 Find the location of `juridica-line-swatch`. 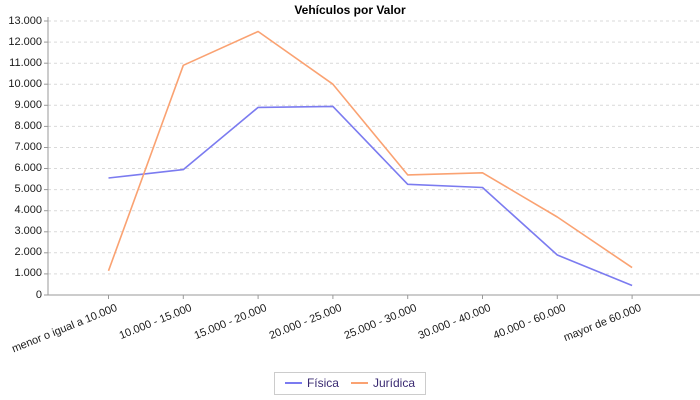

juridica-line-swatch is located at coordinates (359, 383).